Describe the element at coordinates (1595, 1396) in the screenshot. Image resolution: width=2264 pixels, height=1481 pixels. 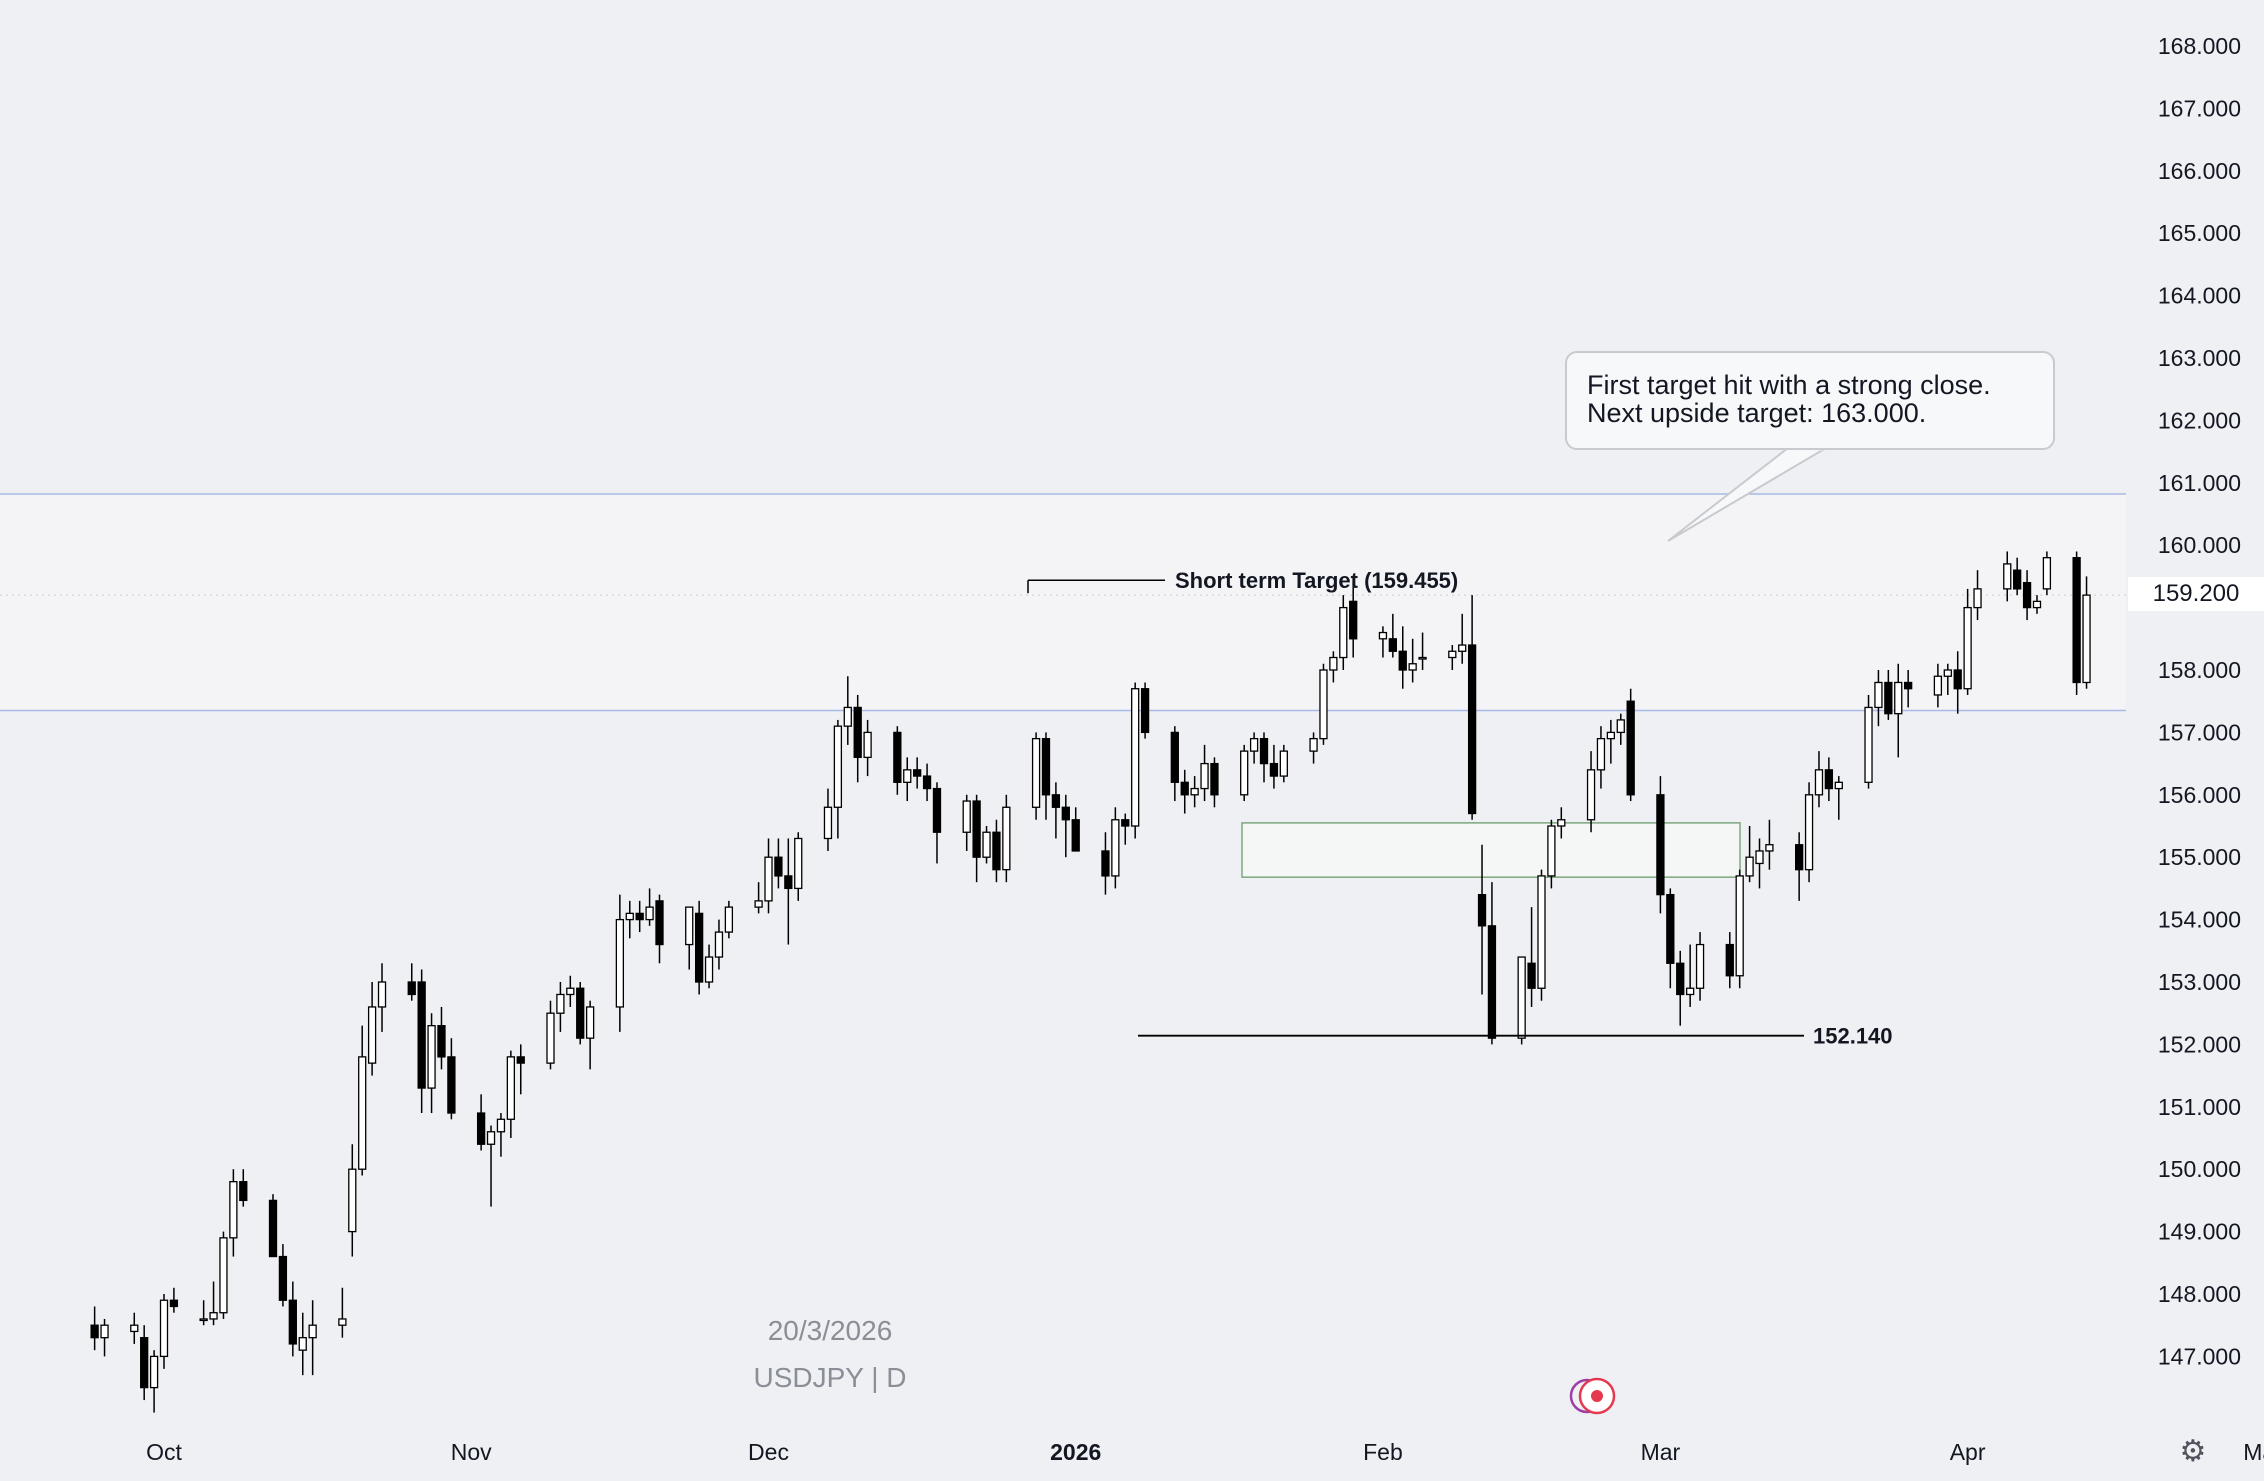
I see `replay-record-icon` at that location.